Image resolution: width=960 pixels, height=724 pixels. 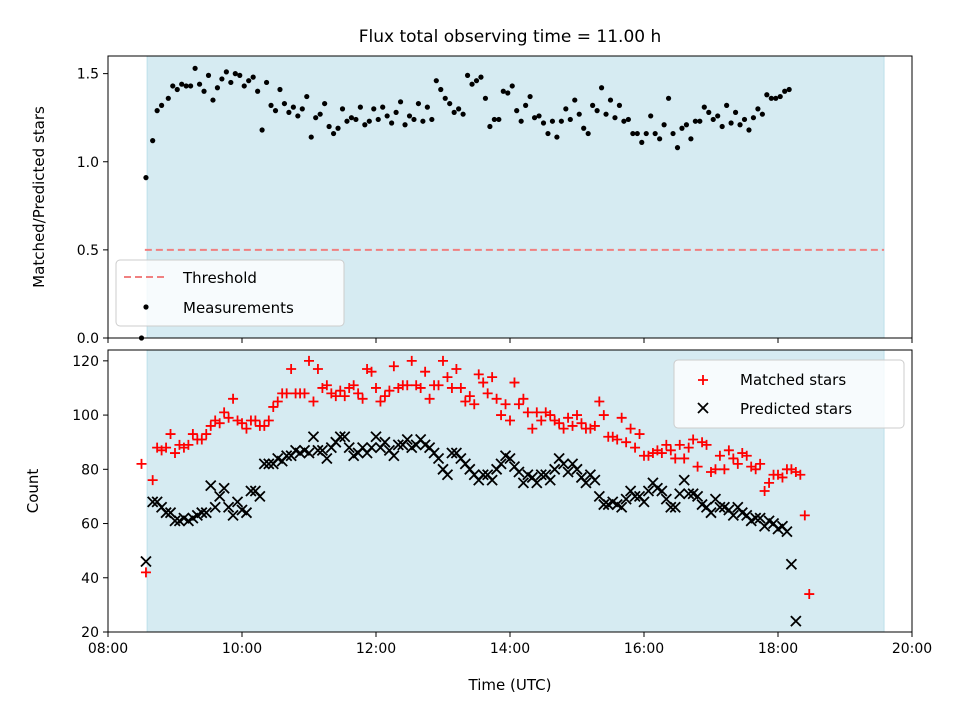 I want to click on chart-title: Flux total observing time = 11.00 h, so click(x=510, y=37).